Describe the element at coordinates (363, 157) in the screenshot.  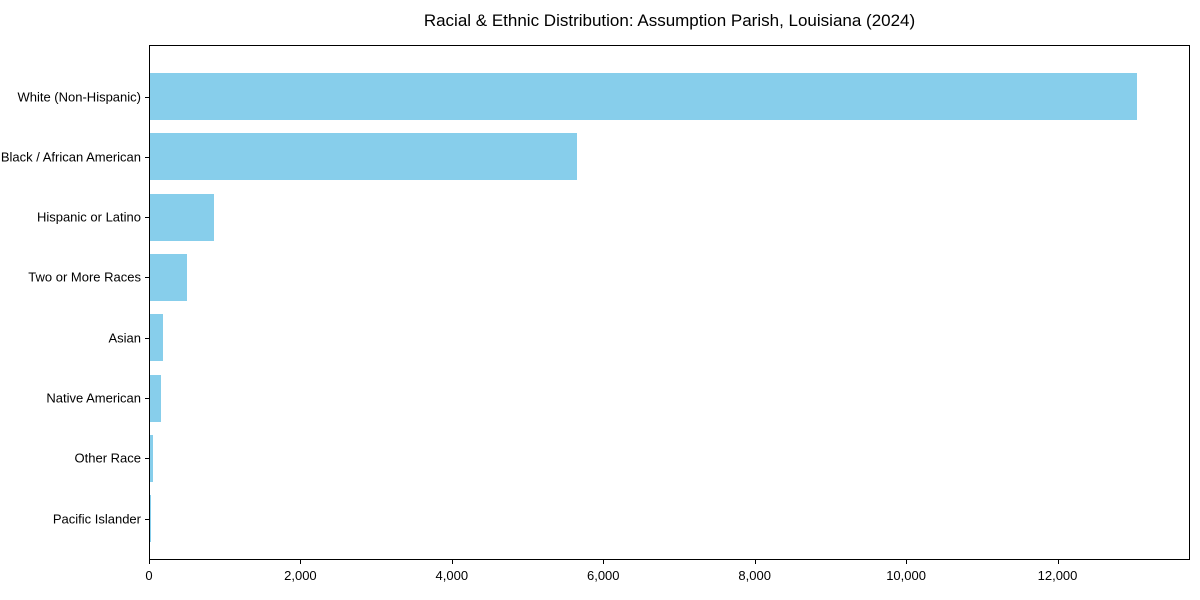
I see `bar-black-african-american` at that location.